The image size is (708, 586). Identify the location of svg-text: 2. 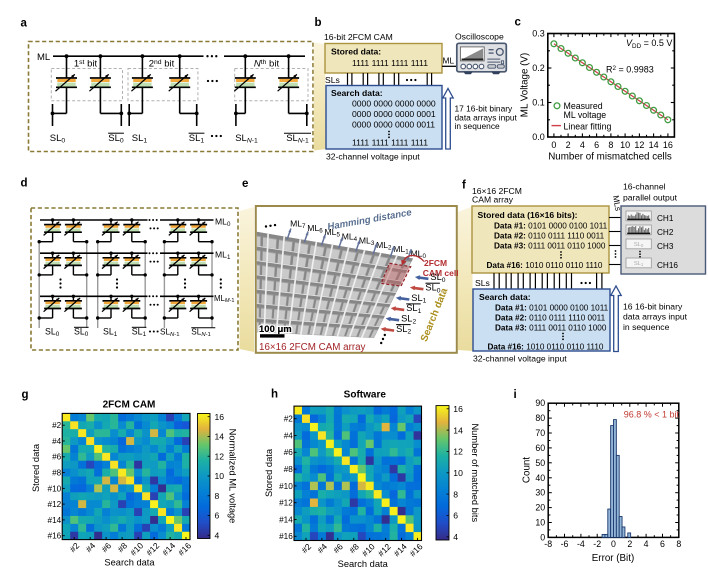
(629, 544).